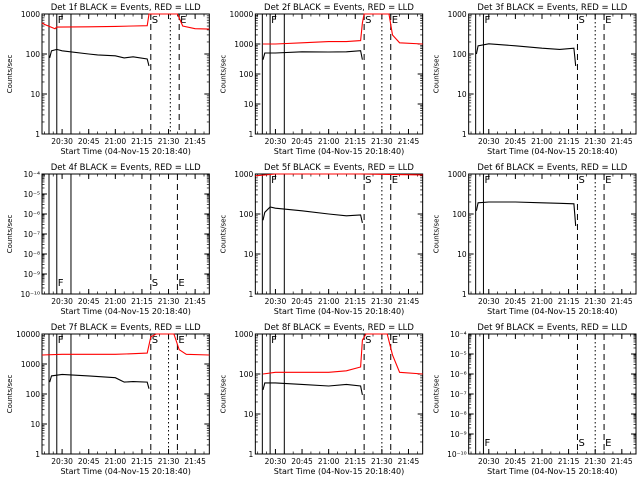 The height and width of the screenshot is (480, 640). What do you see at coordinates (126, 8) in the screenshot?
I see `panel-title: Det 1f BLACK = Events, RED = LLD` at bounding box center [126, 8].